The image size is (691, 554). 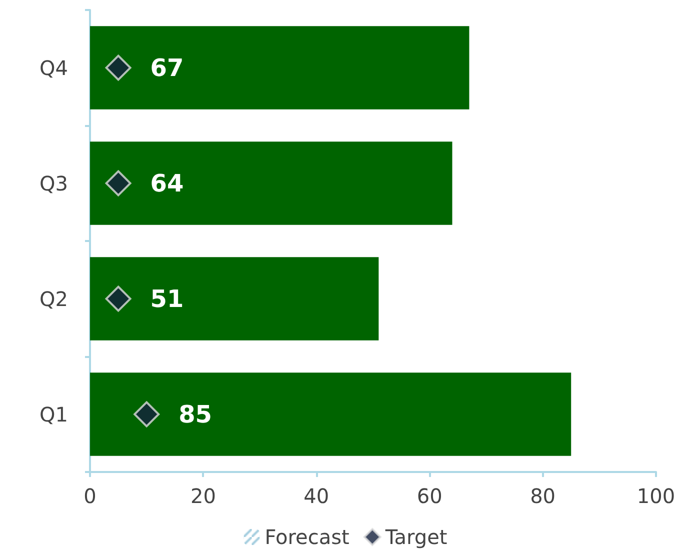 I want to click on x-tick-label: 60, so click(x=429, y=496).